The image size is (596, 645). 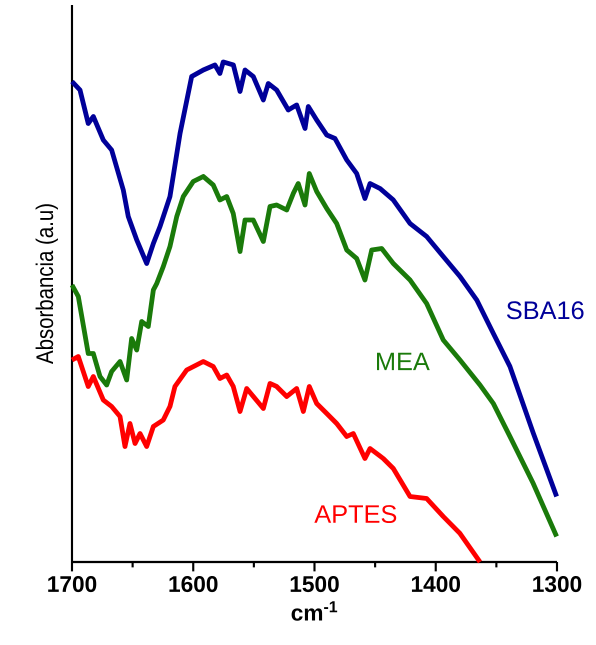 I want to click on x-tick-label: 1400, so click(x=436, y=584).